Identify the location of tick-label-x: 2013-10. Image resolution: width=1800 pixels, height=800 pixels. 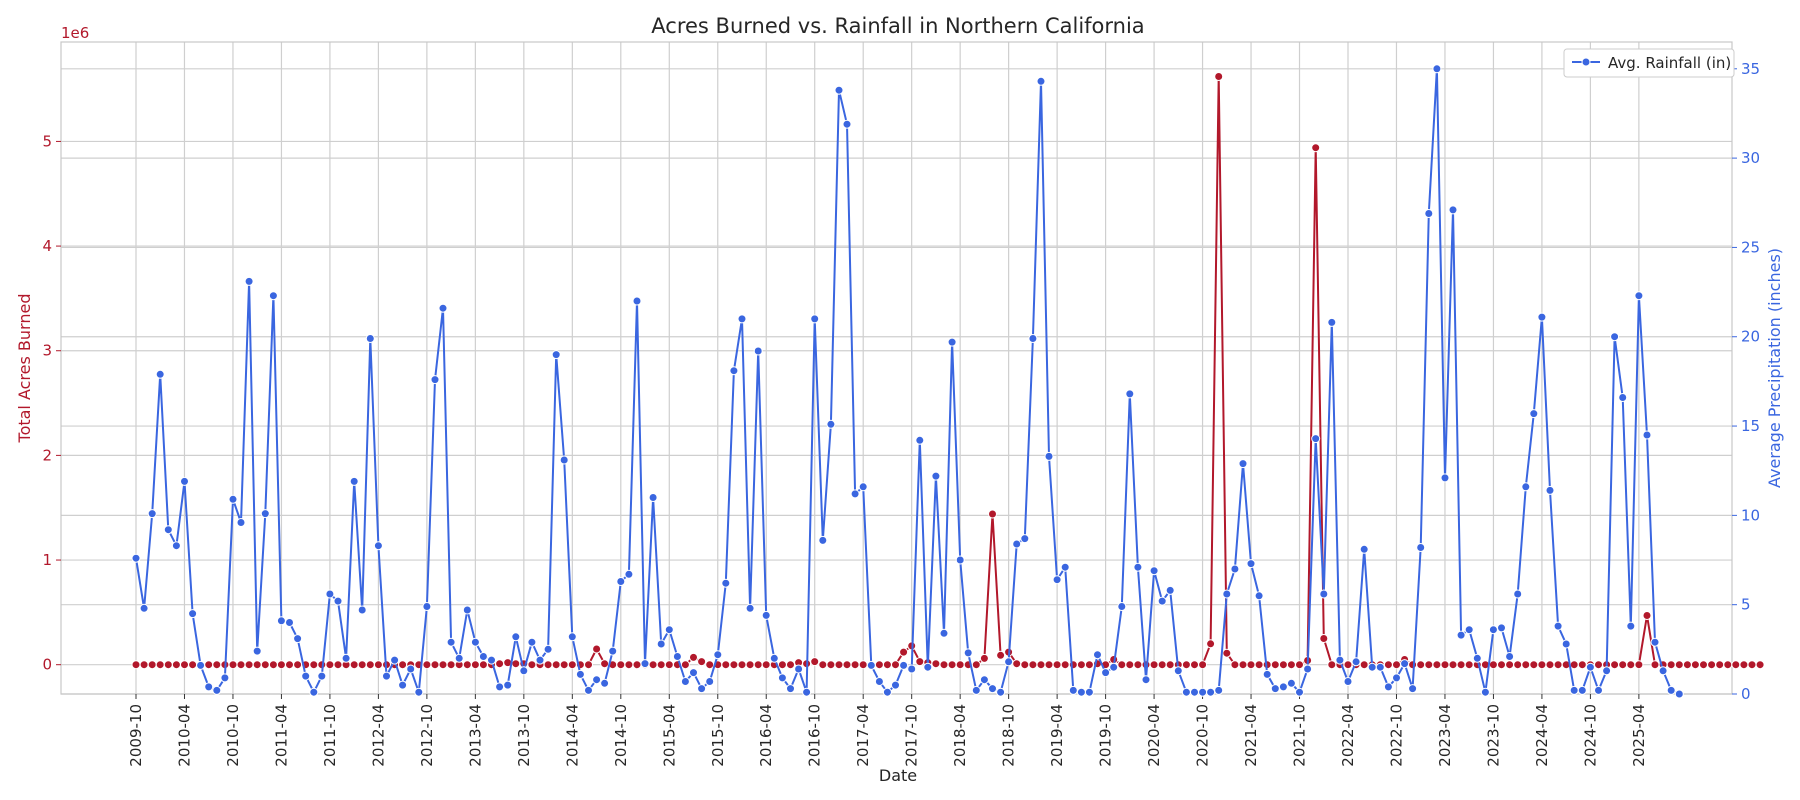
(524, 735).